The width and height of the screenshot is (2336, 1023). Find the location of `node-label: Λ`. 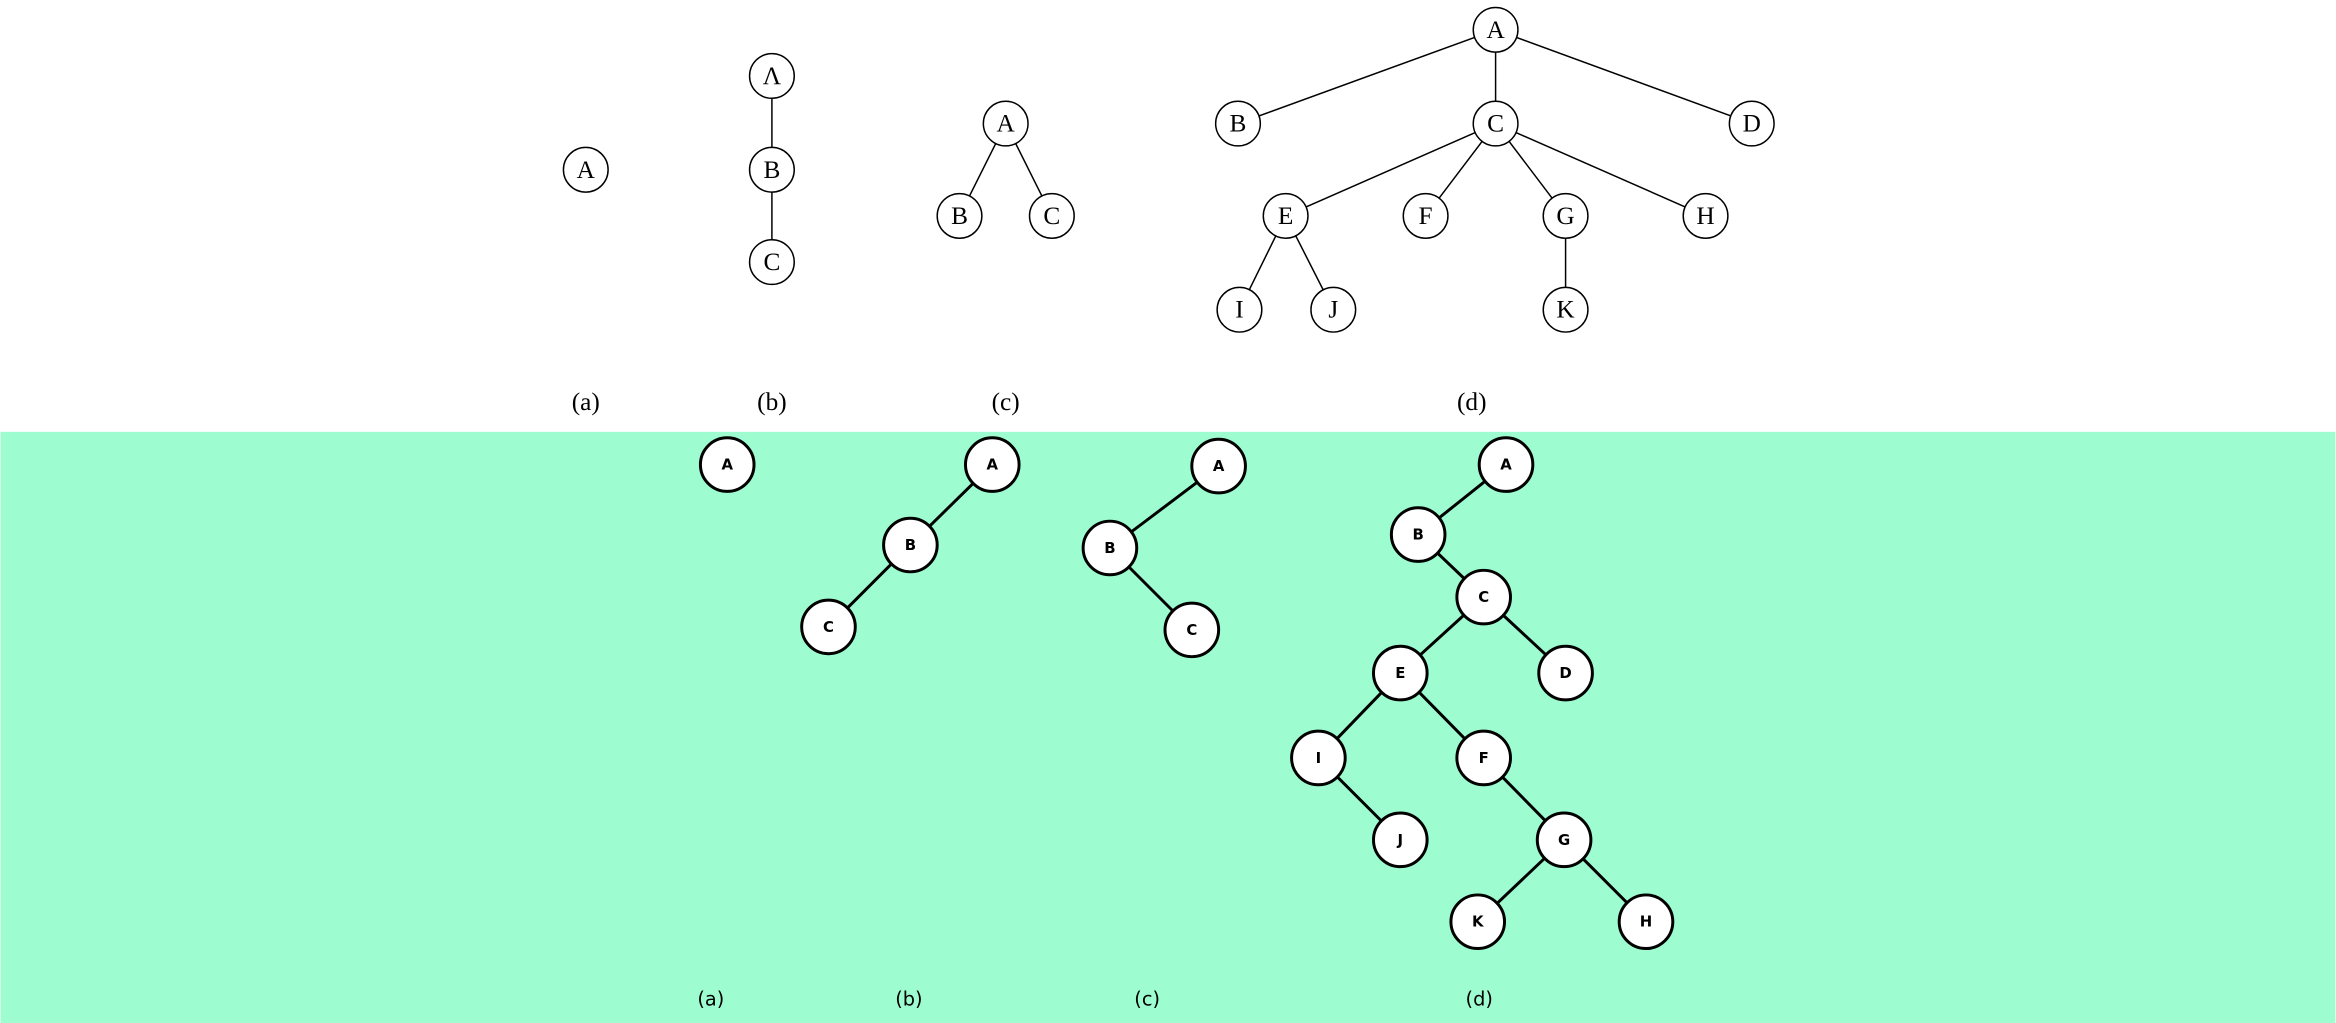

node-label: Λ is located at coordinates (772, 76).